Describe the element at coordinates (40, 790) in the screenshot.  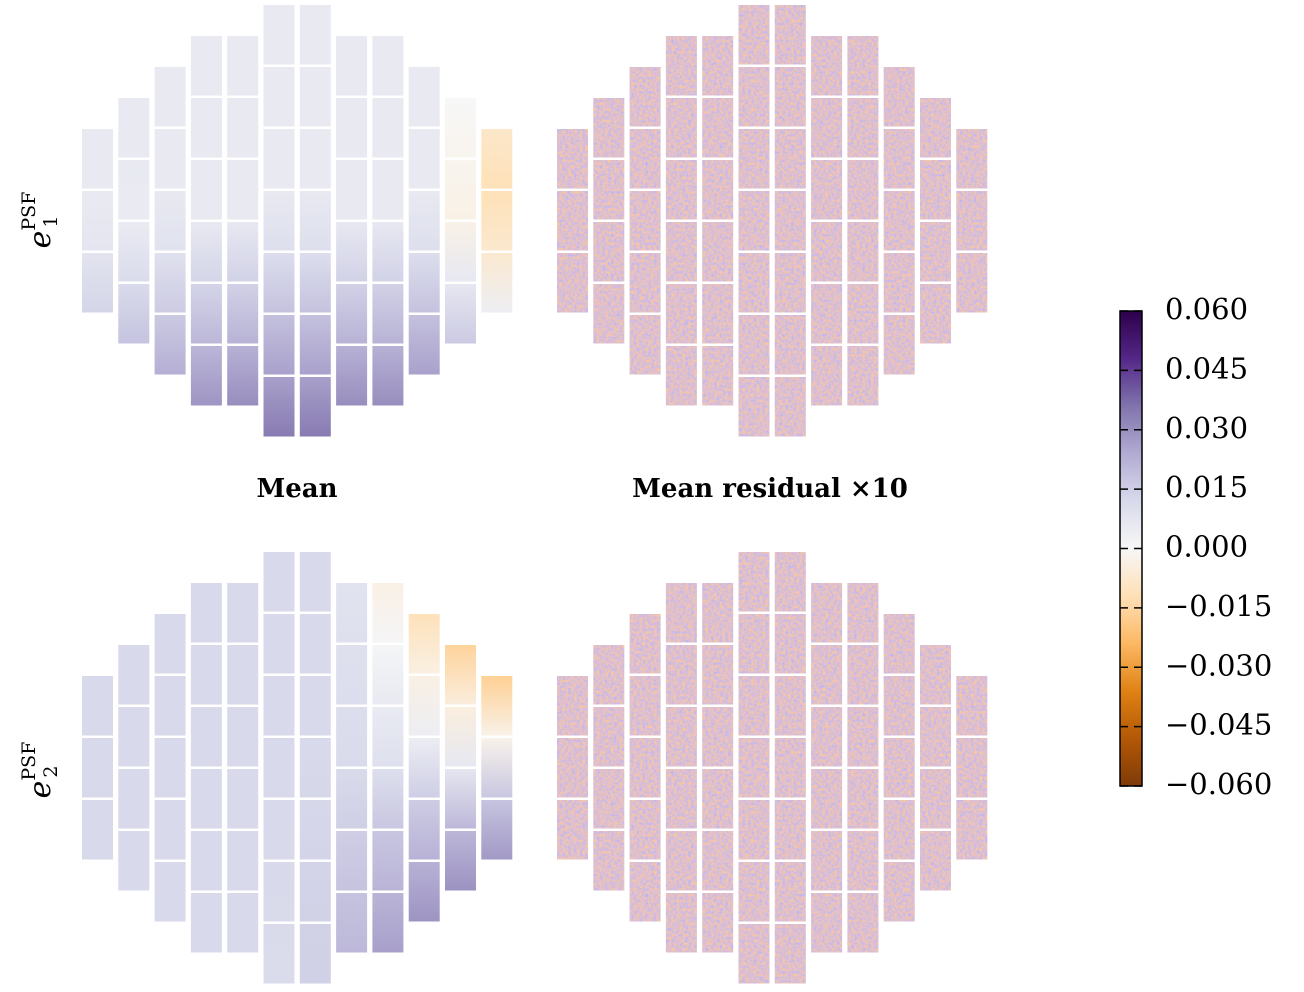
I see `row-label-symbol: e` at that location.